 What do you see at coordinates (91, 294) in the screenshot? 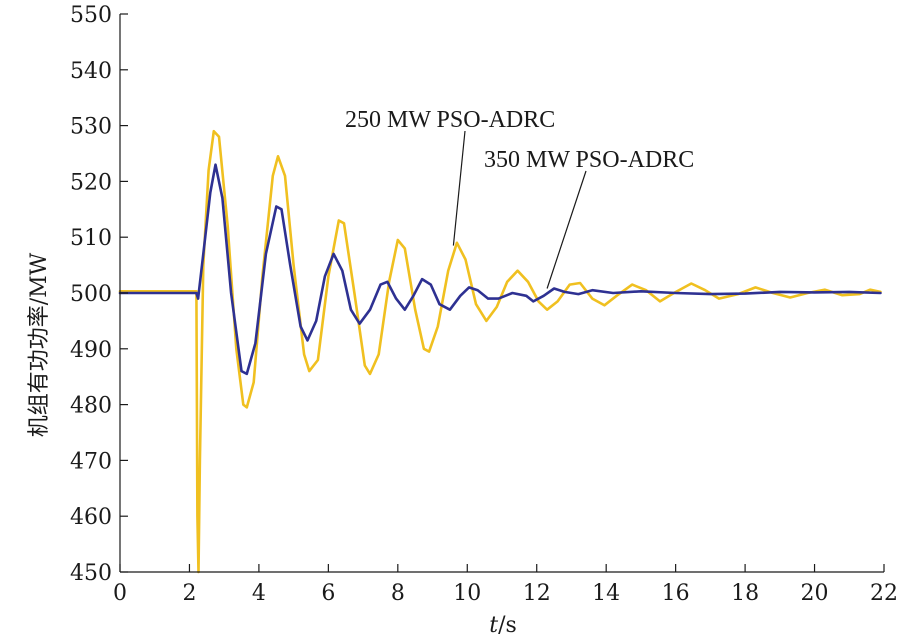
I see `y-tick-label: 500` at bounding box center [91, 294].